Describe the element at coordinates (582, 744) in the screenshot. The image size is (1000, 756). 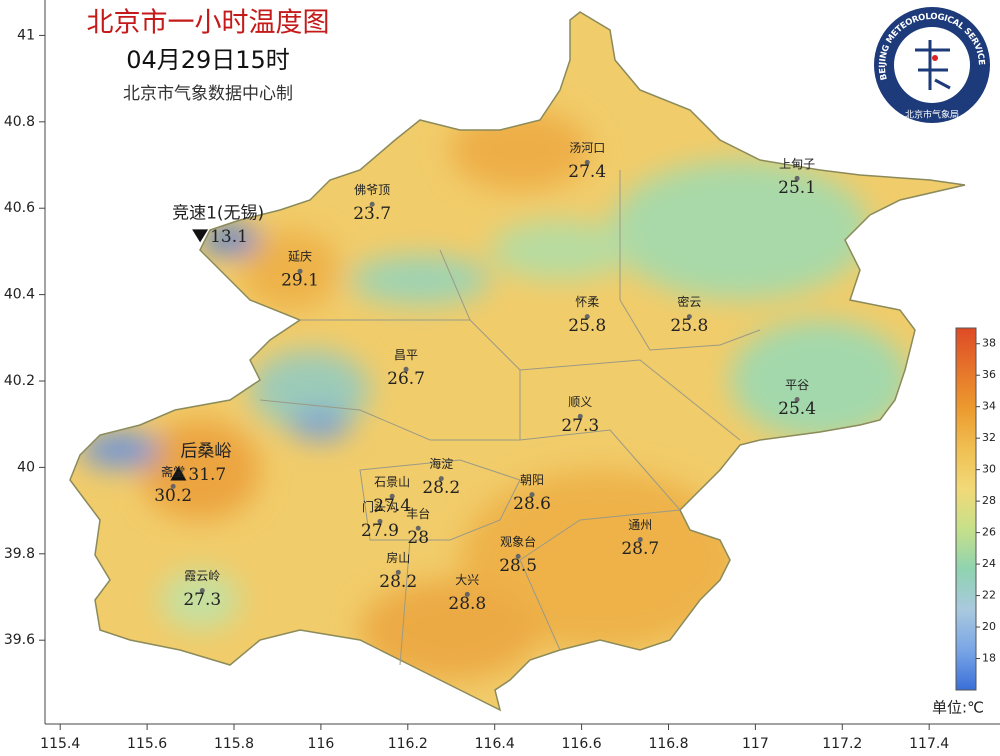
I see `x-tick-label: 116.6` at that location.